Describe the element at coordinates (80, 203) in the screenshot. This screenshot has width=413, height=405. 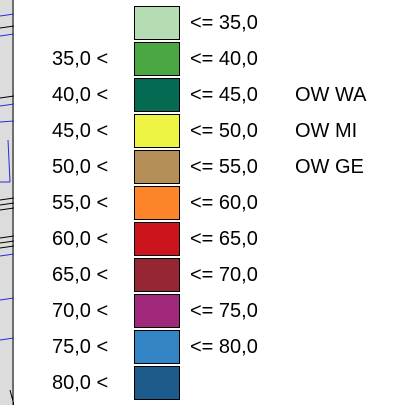
I see `legend-lower-bound: 55,0 <` at that location.